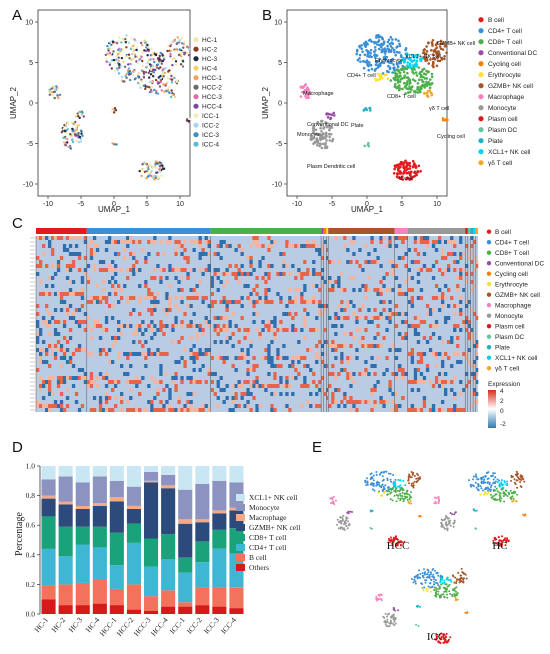  Describe the element at coordinates (30, 144) in the screenshot. I see `panel-a-ytick-label: -5` at that location.